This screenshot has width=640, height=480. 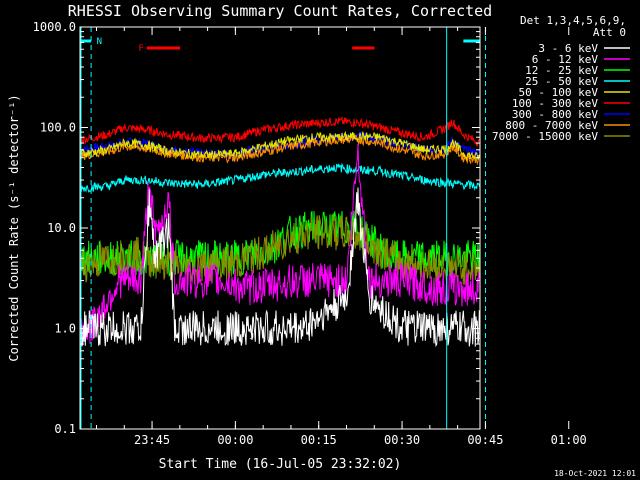 I want to click on legend-entry-label: 12 - 25 keV, so click(x=561, y=70).